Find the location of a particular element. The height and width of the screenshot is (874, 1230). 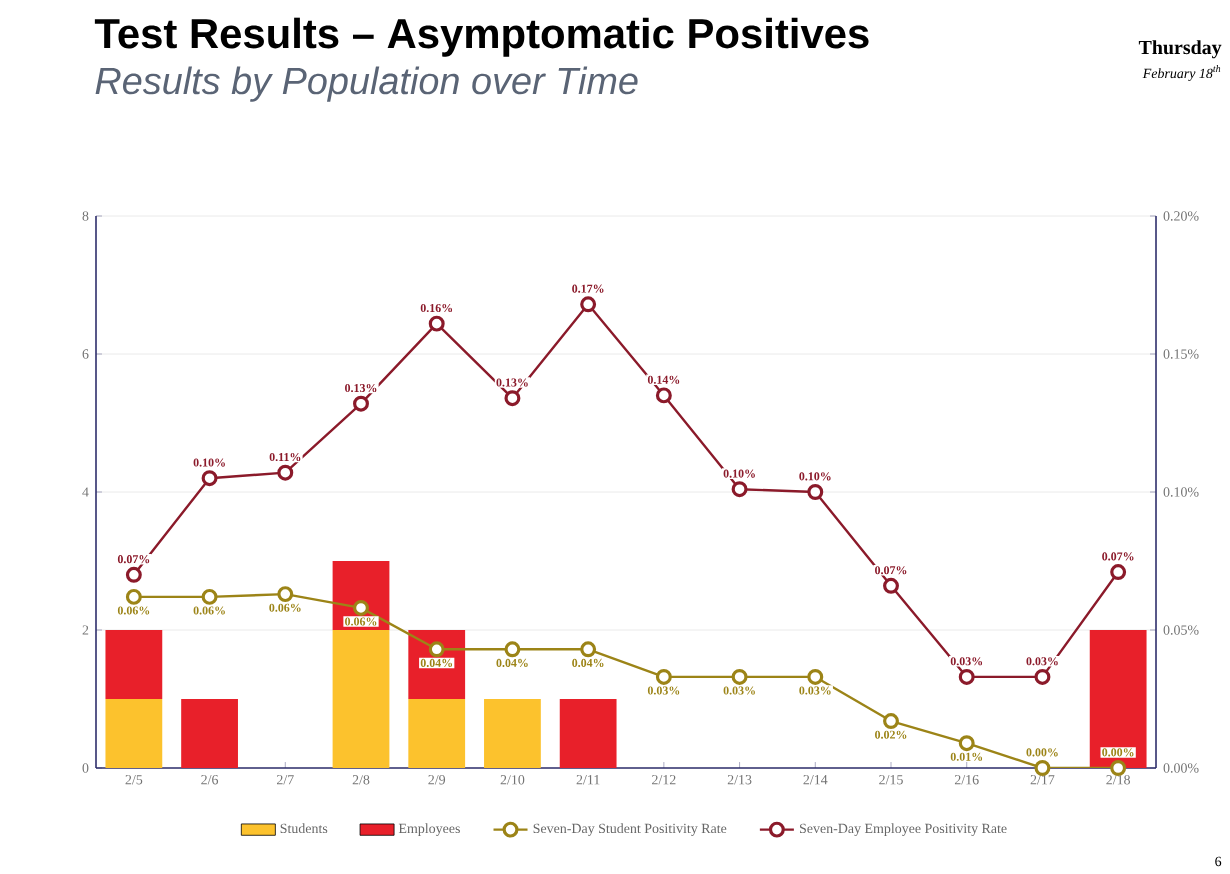

chart-title: Test Results – Asymptomatic Positives is located at coordinates (481, 37).